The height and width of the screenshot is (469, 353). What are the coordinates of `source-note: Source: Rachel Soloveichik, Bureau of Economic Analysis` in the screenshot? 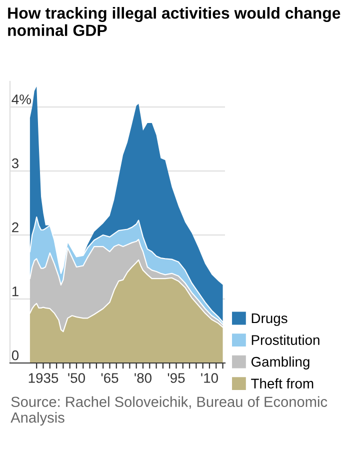 It's located at (169, 411).